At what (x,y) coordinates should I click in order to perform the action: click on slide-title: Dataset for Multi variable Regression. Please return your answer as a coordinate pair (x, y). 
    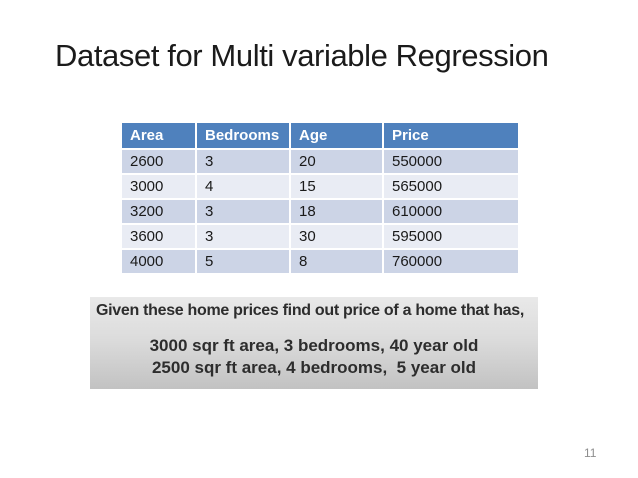
    Looking at the image, I should click on (302, 55).